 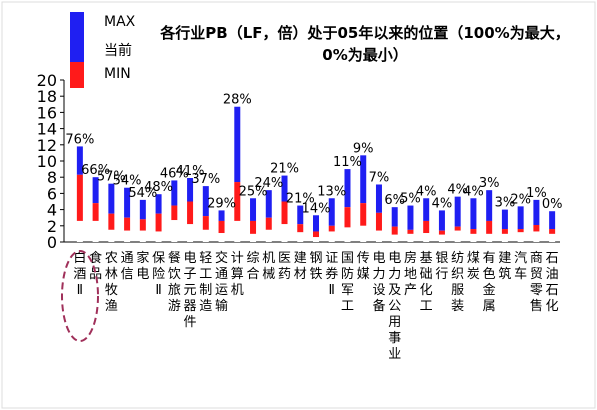 What do you see at coordinates (120, 22) in the screenshot?
I see `legend-max-label: MAX` at bounding box center [120, 22].